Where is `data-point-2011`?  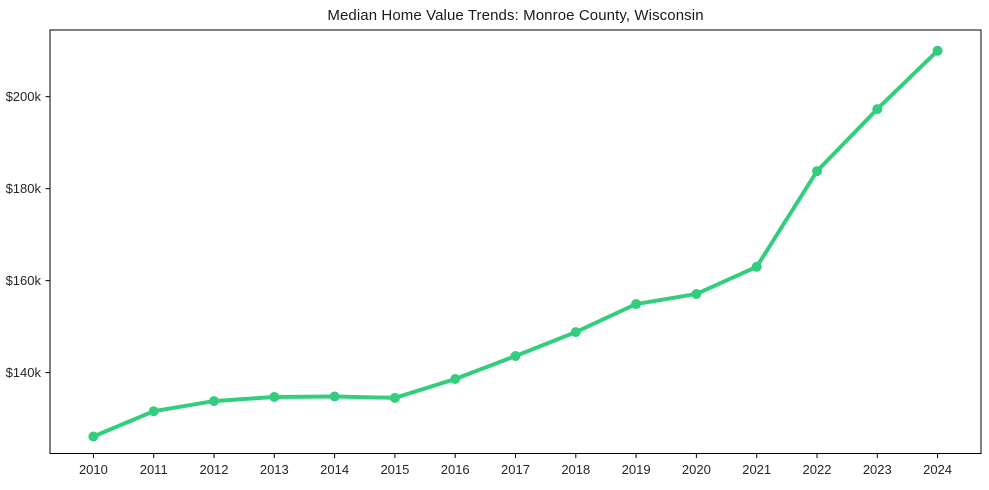 data-point-2011 is located at coordinates (153, 411).